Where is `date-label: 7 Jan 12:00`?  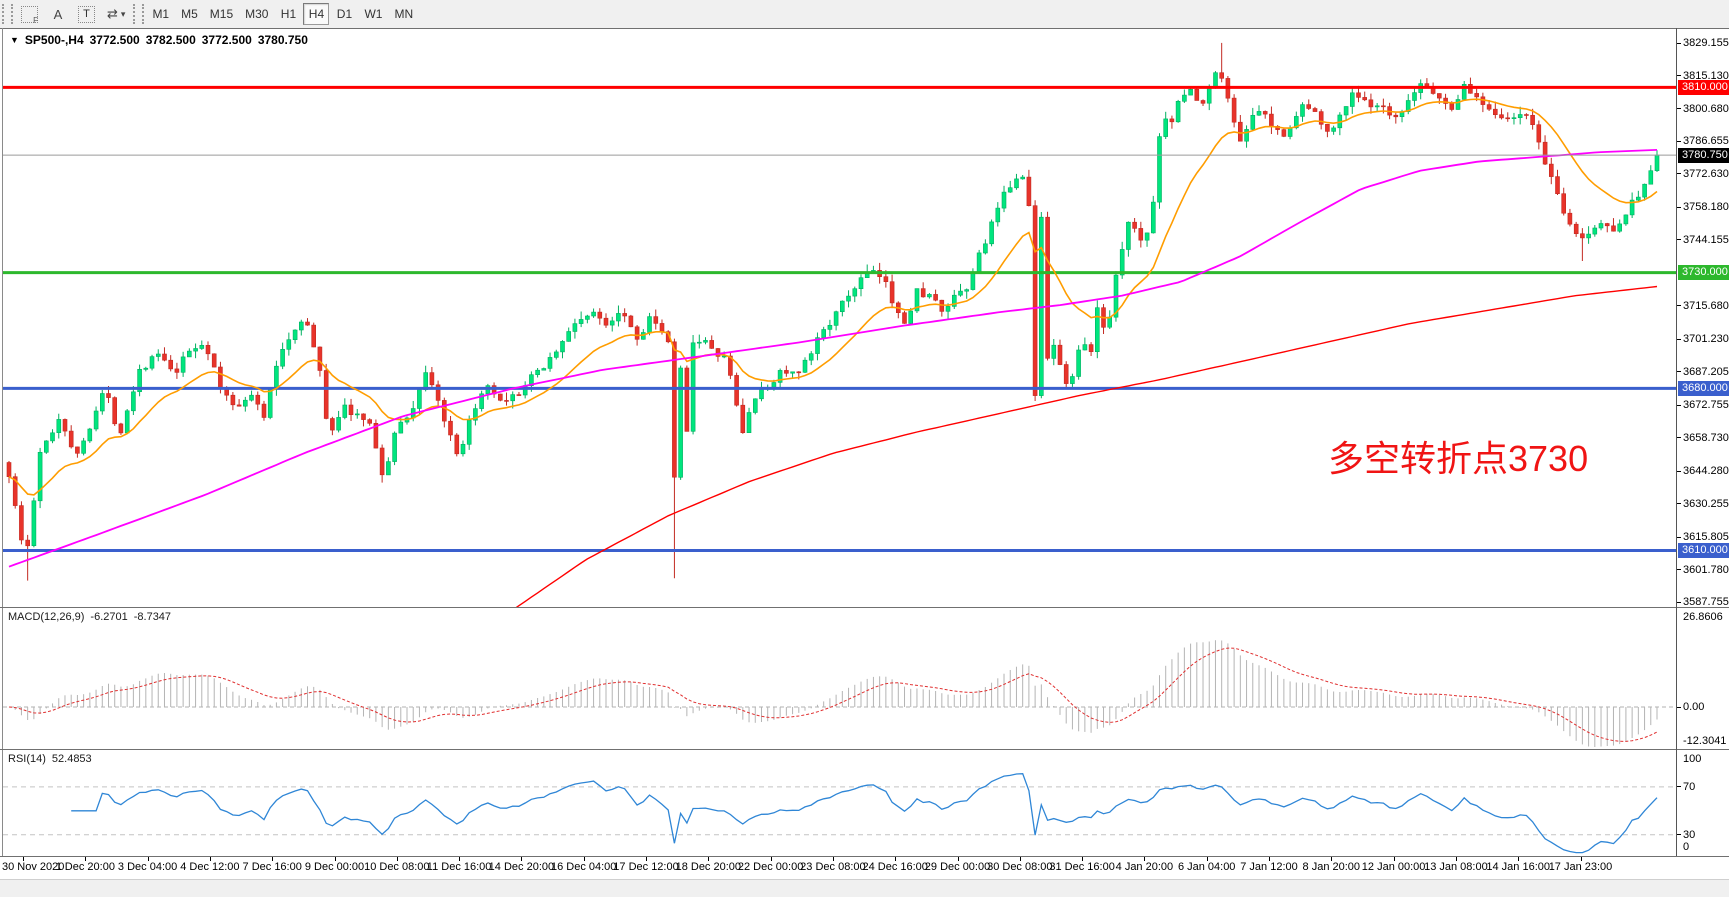
date-label: 7 Jan 12:00 is located at coordinates (1269, 867).